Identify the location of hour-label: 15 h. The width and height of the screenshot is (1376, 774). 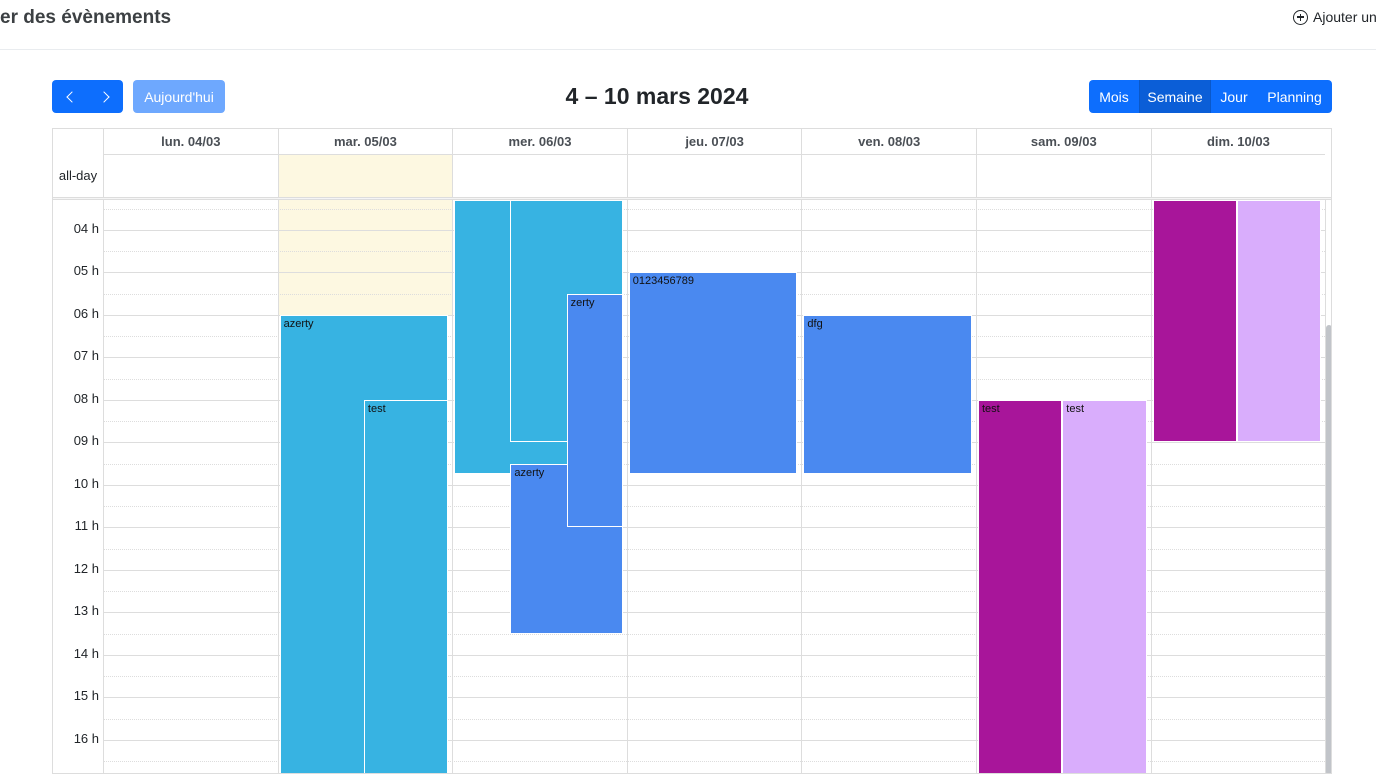
(86, 696).